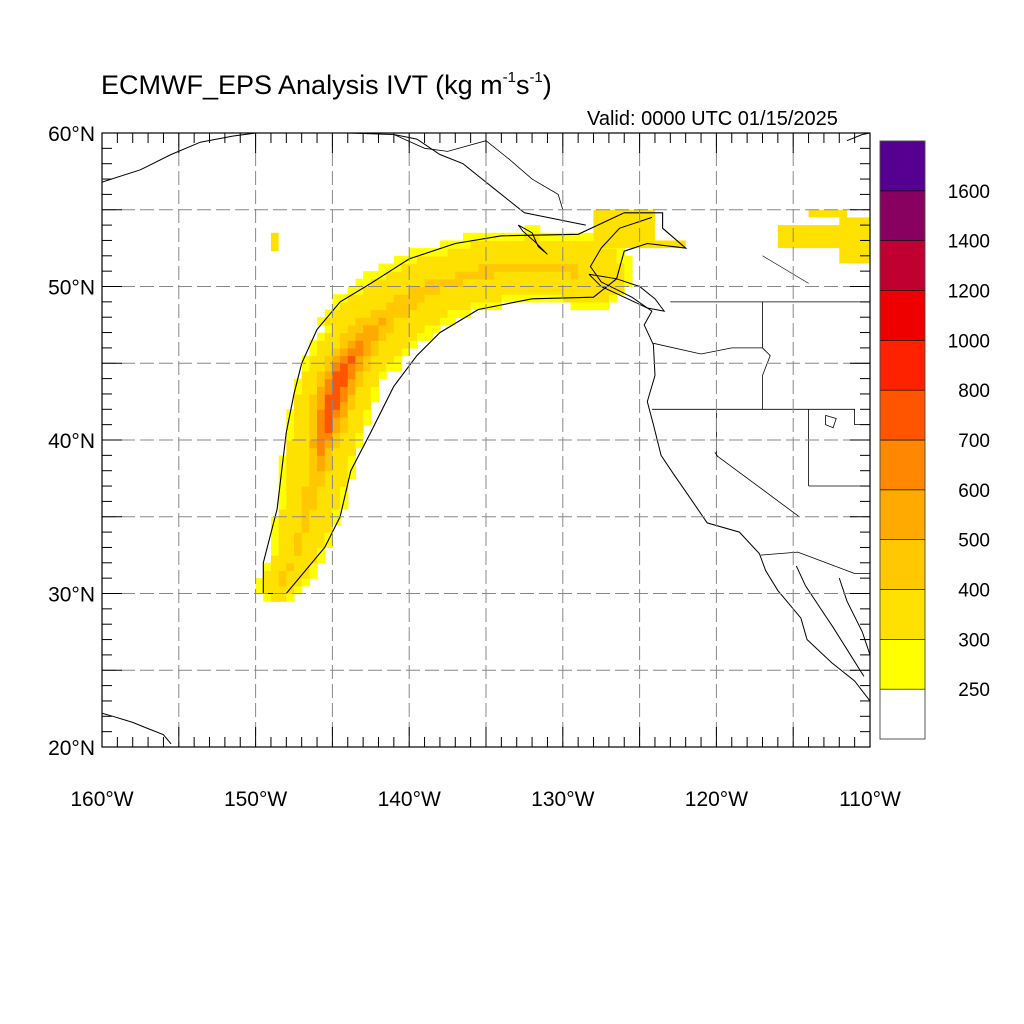 This screenshot has width=1024, height=1024. Describe the element at coordinates (137, 728) in the screenshot. I see `hawaii-islands` at that location.